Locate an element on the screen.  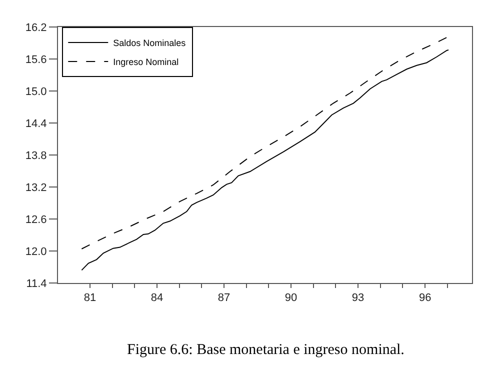
caption: Figure 6.6: Base monetaria e ingreso nominal. is located at coordinates (265, 350).